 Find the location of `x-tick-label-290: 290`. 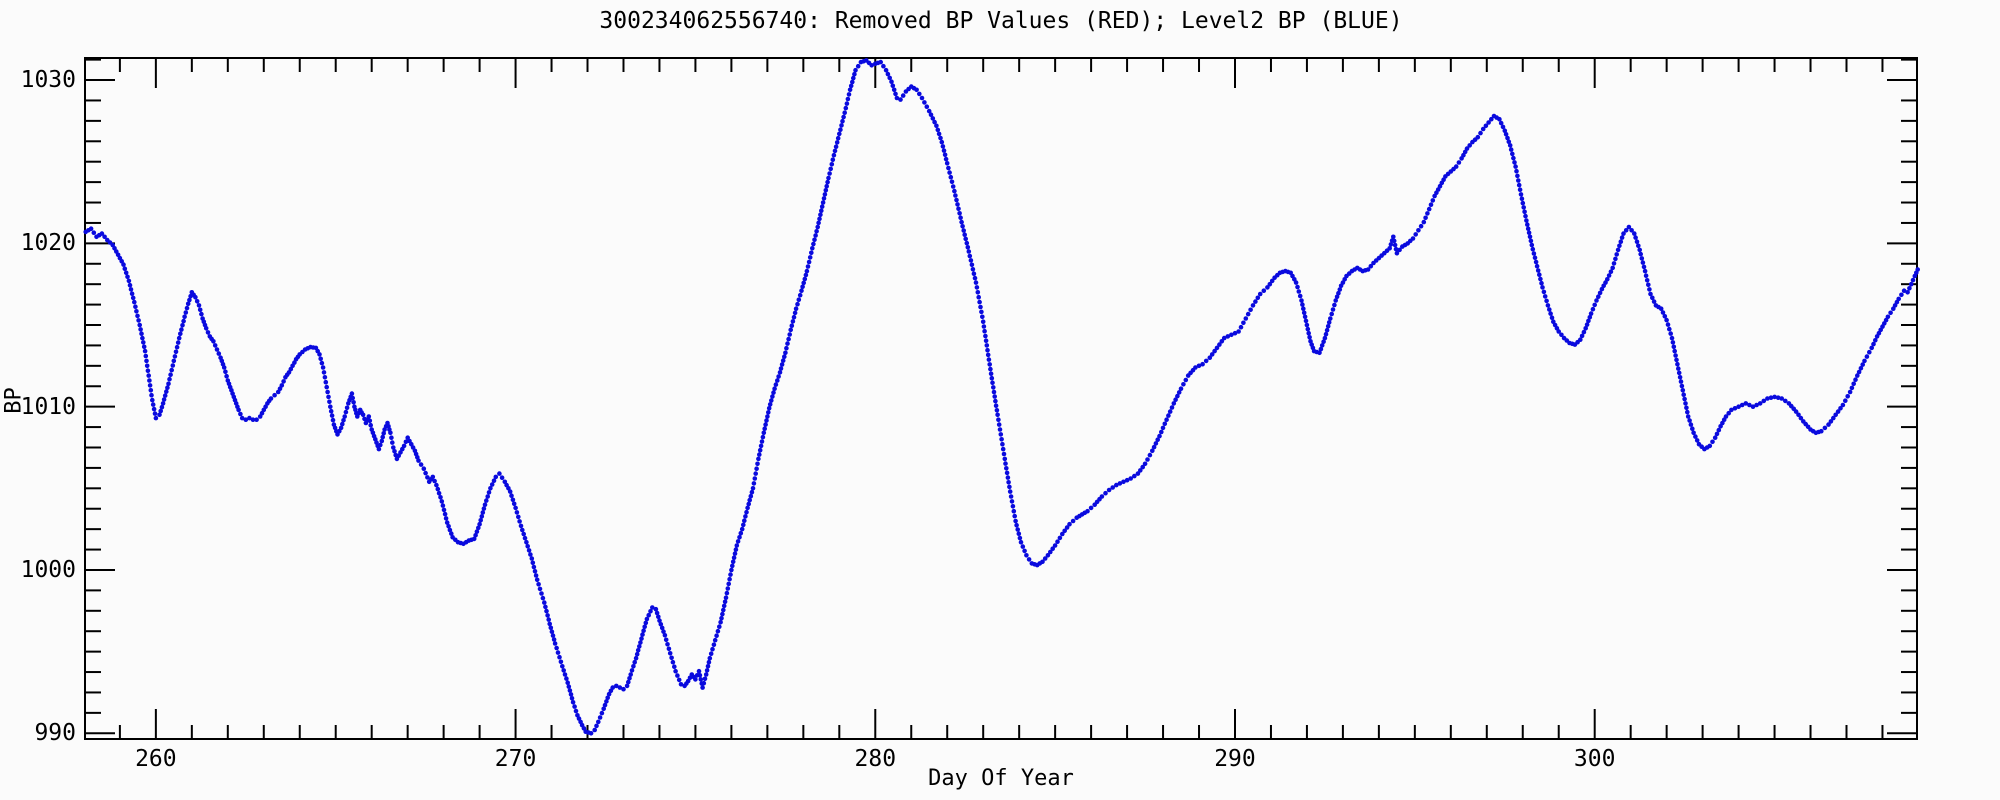

x-tick-label-290: 290 is located at coordinates (1235, 759).